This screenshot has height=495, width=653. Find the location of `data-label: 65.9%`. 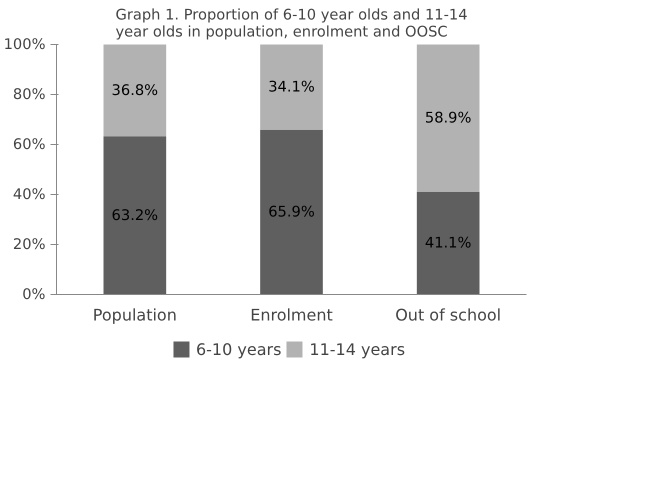

data-label: 65.9% is located at coordinates (291, 212).